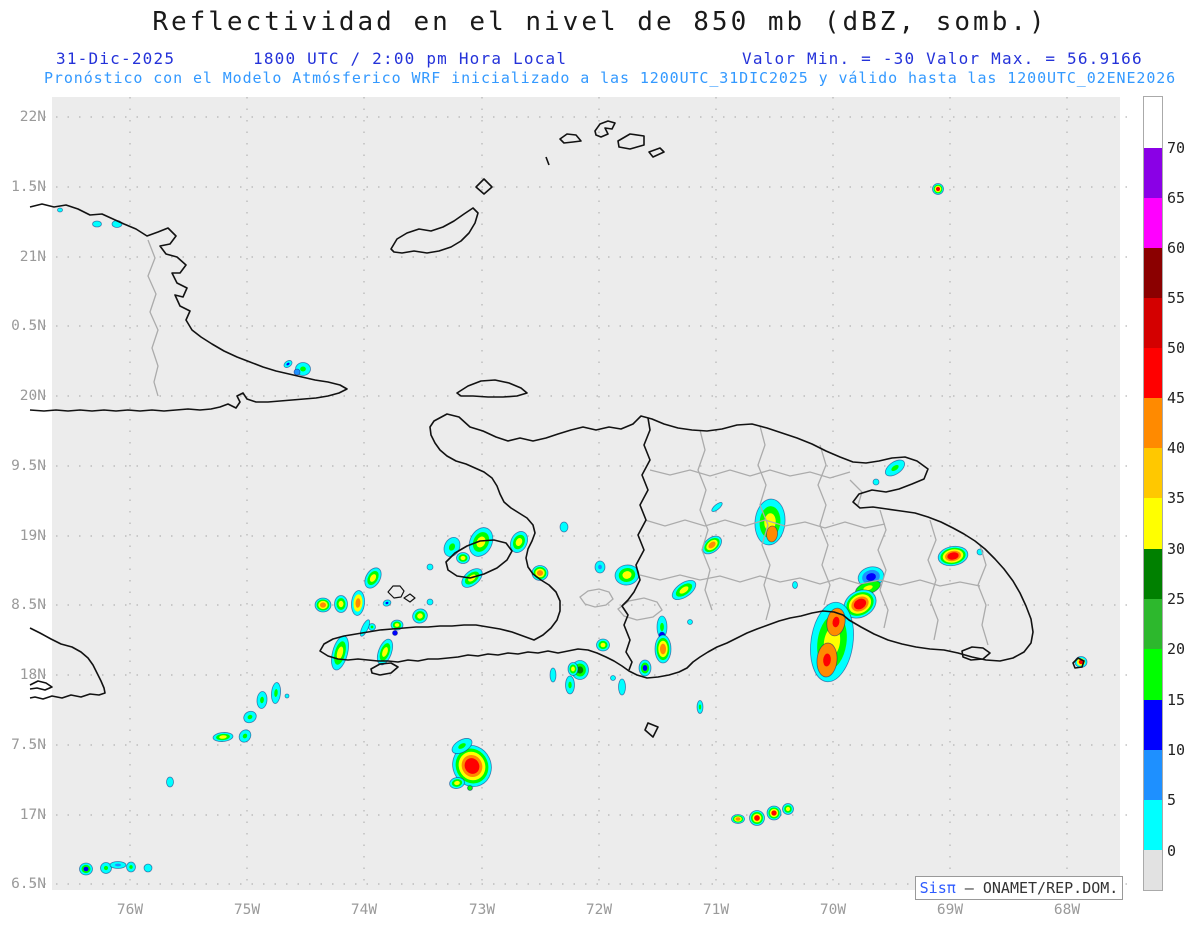 The height and width of the screenshot is (927, 1200). I want to click on coast-cuba, so click(188, 307).